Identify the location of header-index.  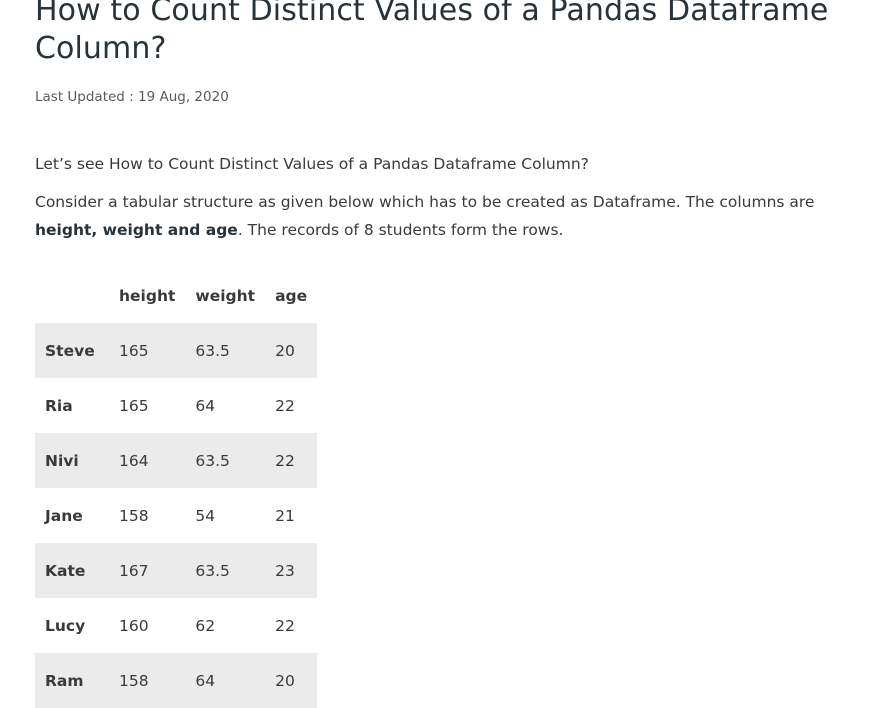
(72, 295).